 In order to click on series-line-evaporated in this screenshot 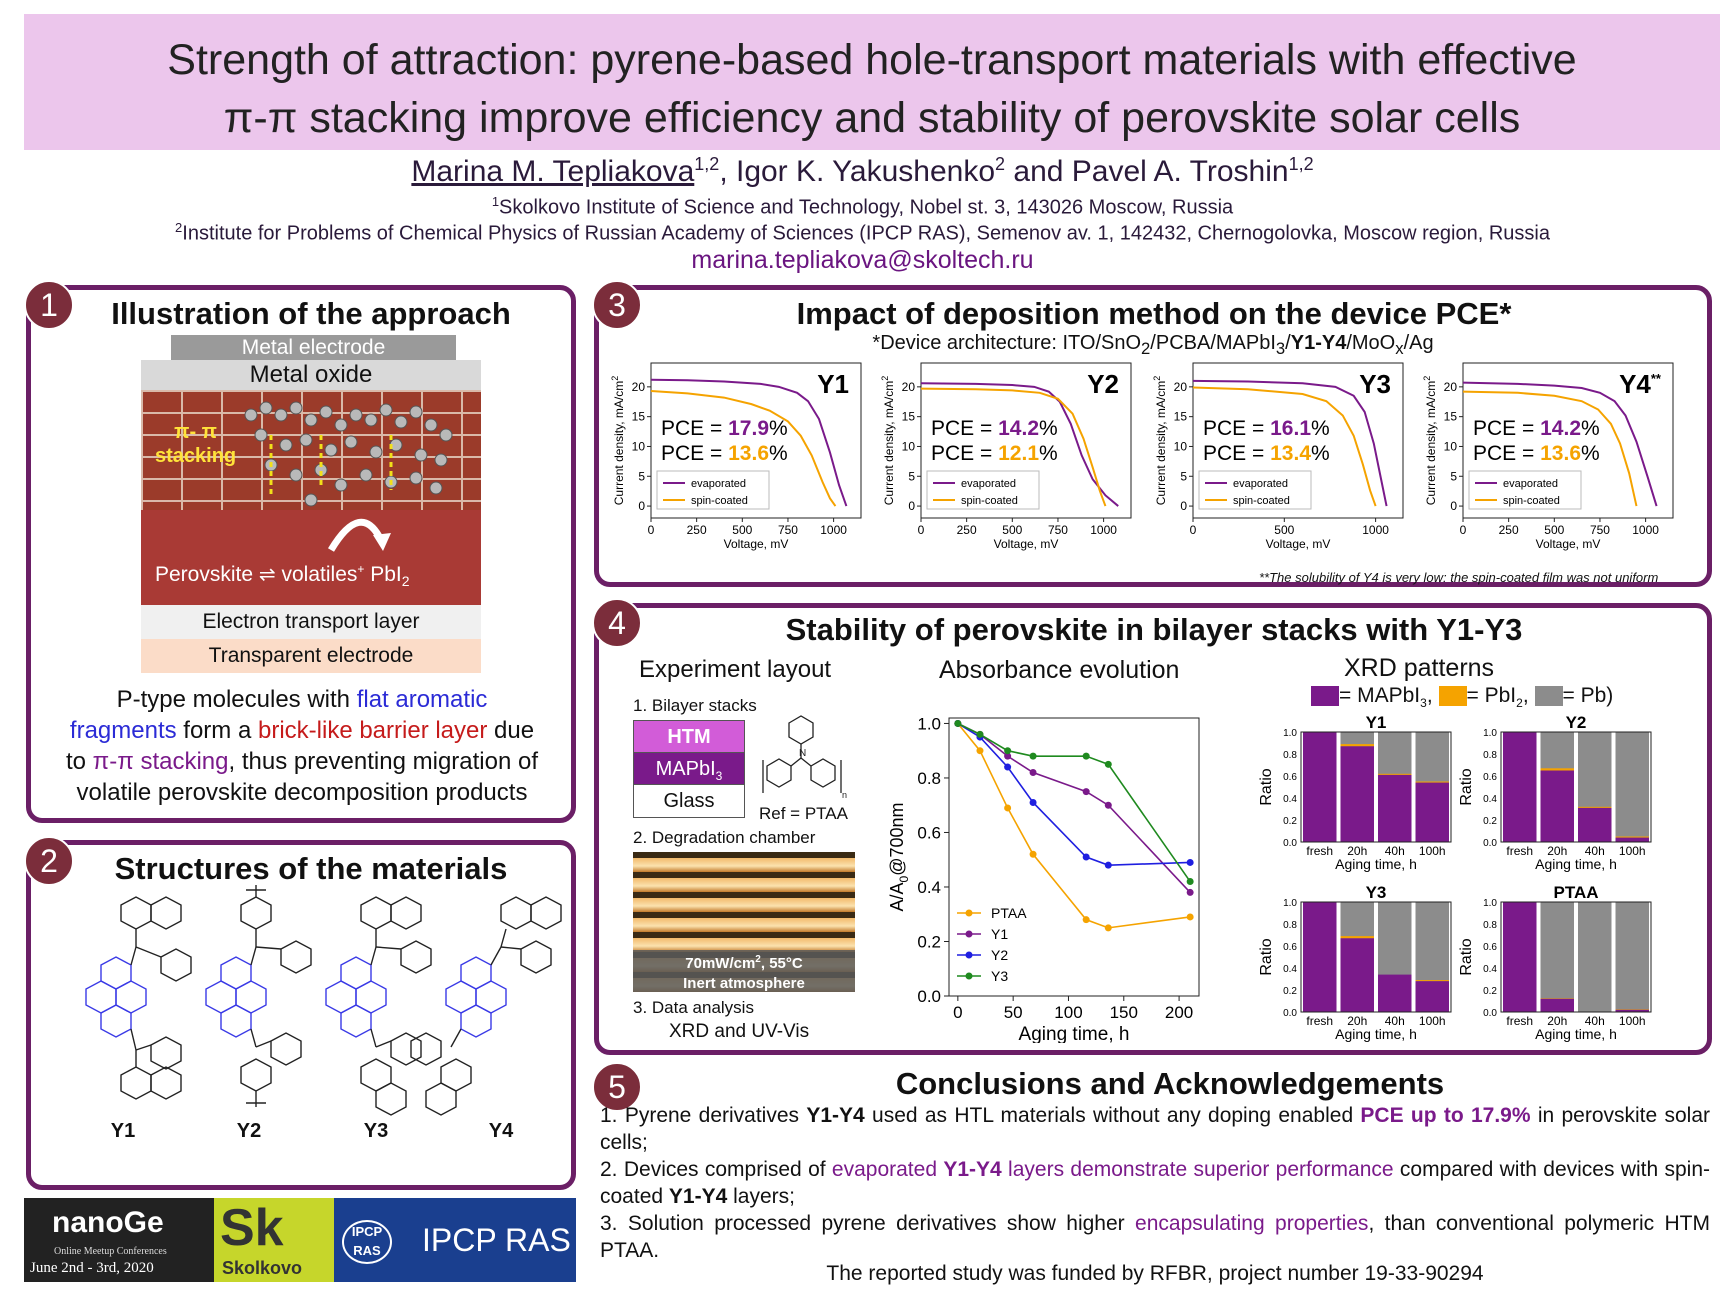, I will do `click(1560, 444)`.